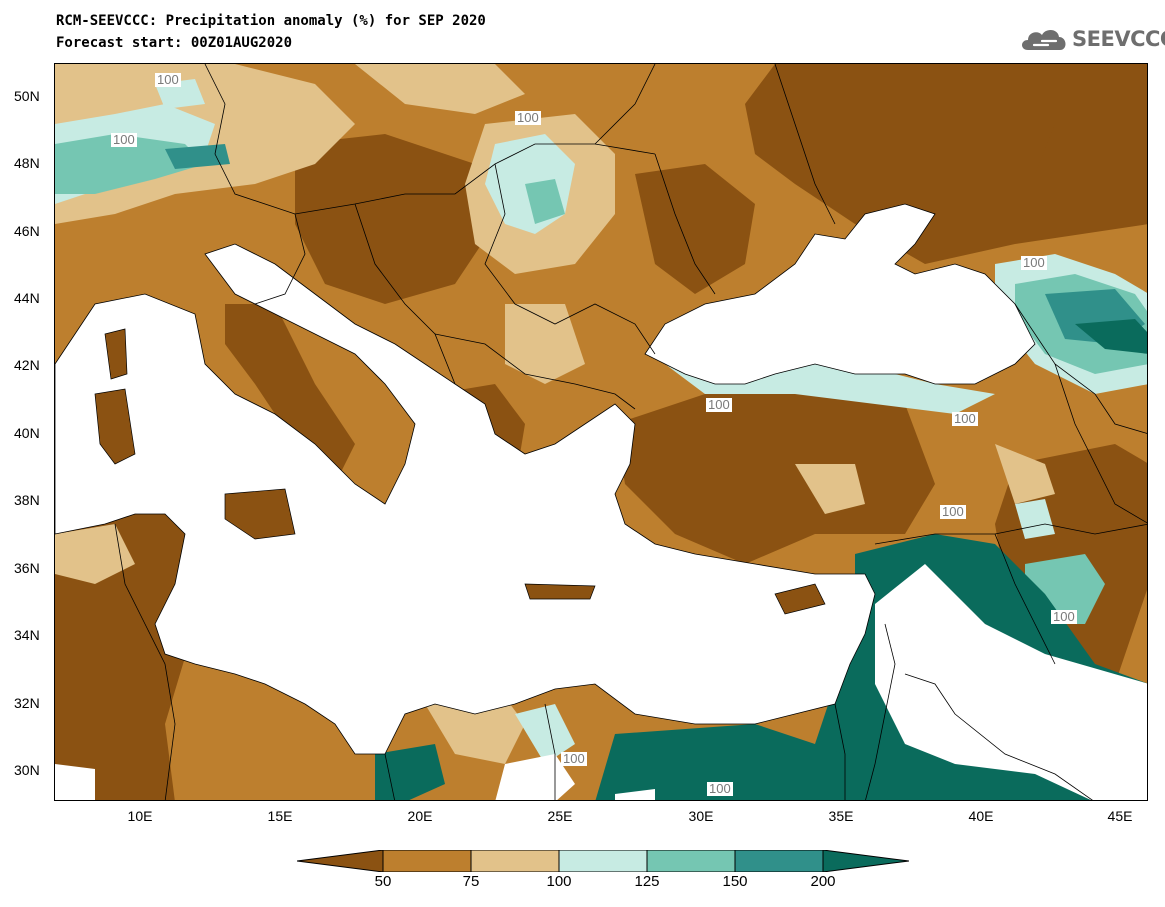 This screenshot has height=907, width=1165. What do you see at coordinates (27, 96) in the screenshot?
I see `lat-label: 50N` at bounding box center [27, 96].